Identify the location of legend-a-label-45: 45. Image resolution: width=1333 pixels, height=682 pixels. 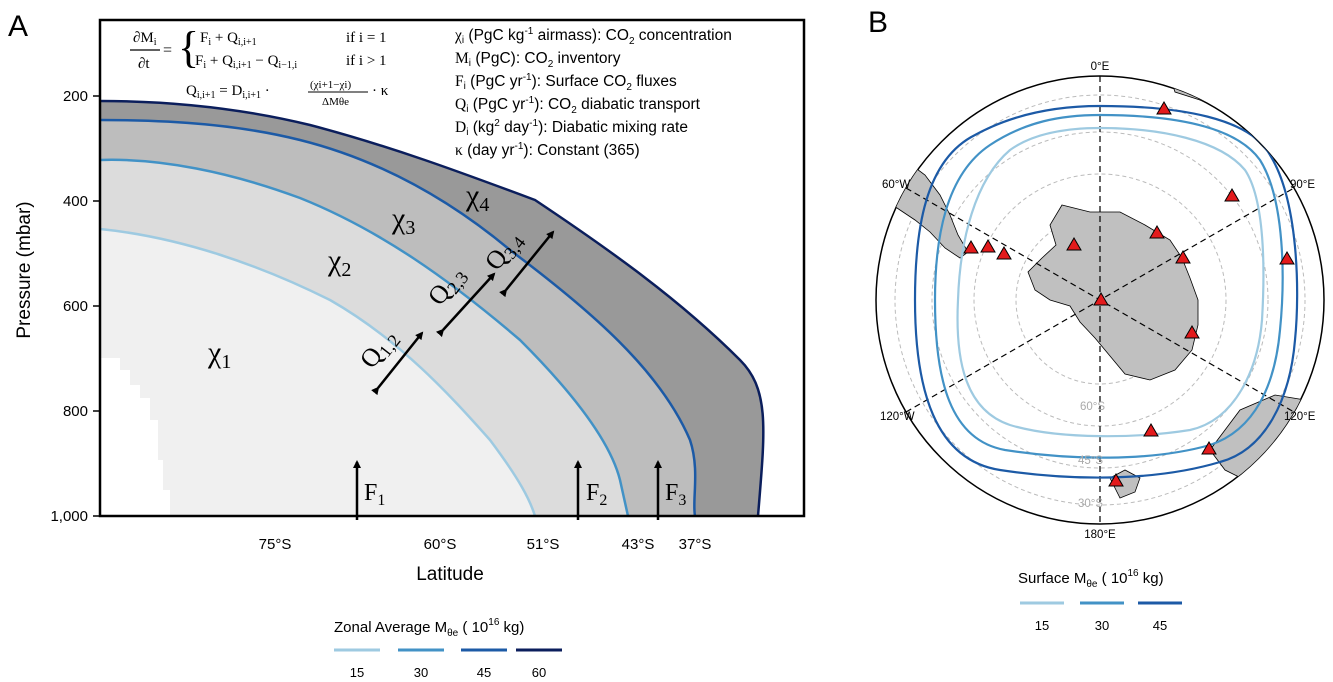
(484, 672).